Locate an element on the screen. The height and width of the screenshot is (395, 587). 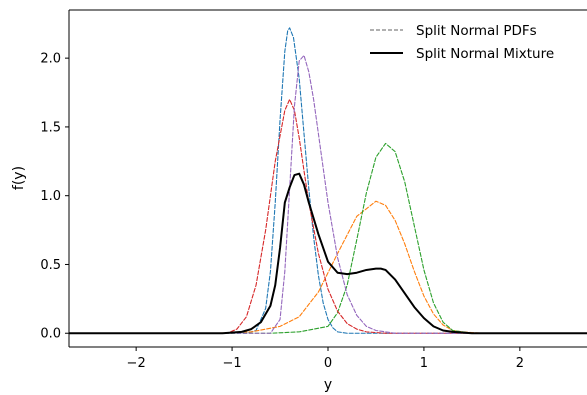
y-ticks: 0.0 0.5 1.0 1.5 2.0 is located at coordinates (54, 197).